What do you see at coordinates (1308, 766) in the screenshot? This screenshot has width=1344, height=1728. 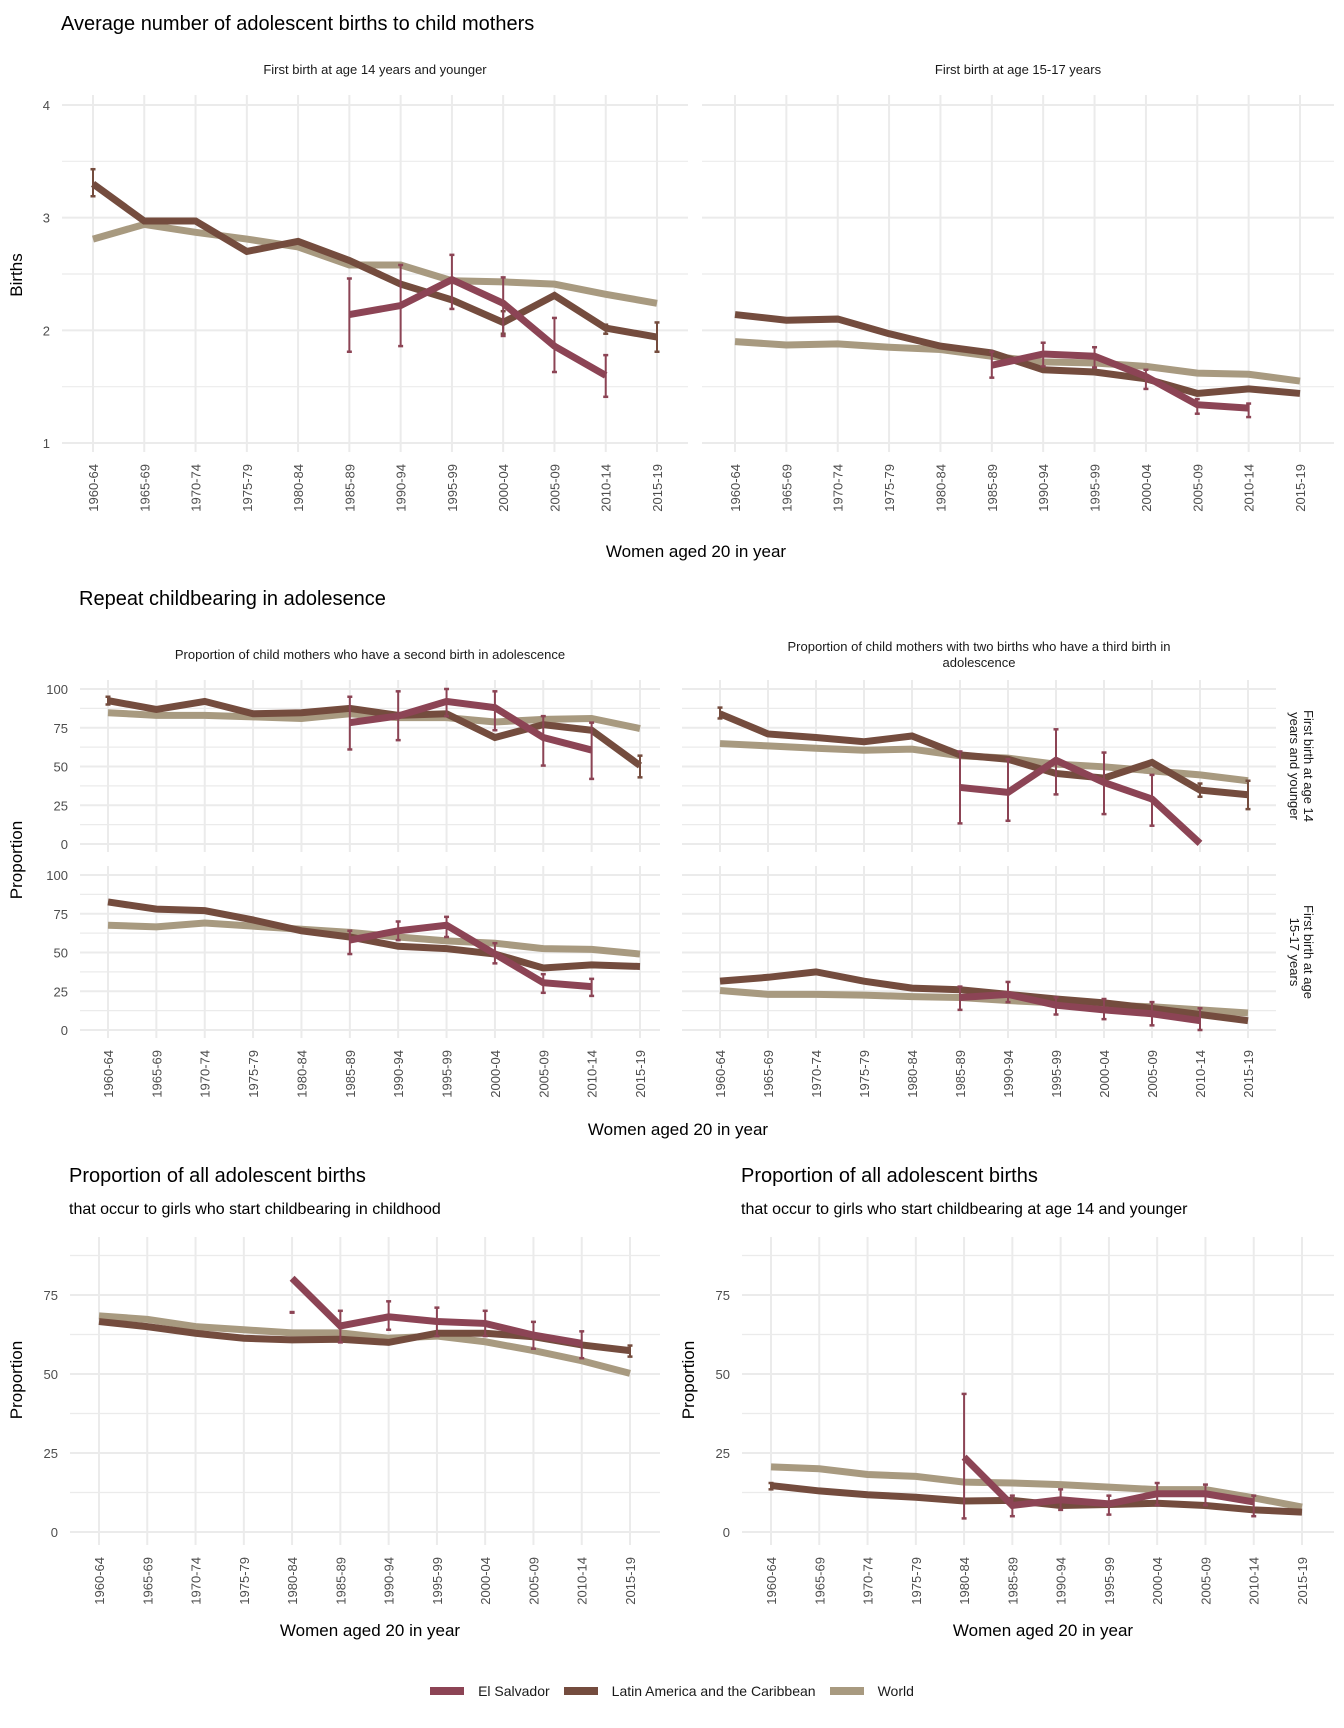 I see `row-strip-label: First birth at age 14` at bounding box center [1308, 766].